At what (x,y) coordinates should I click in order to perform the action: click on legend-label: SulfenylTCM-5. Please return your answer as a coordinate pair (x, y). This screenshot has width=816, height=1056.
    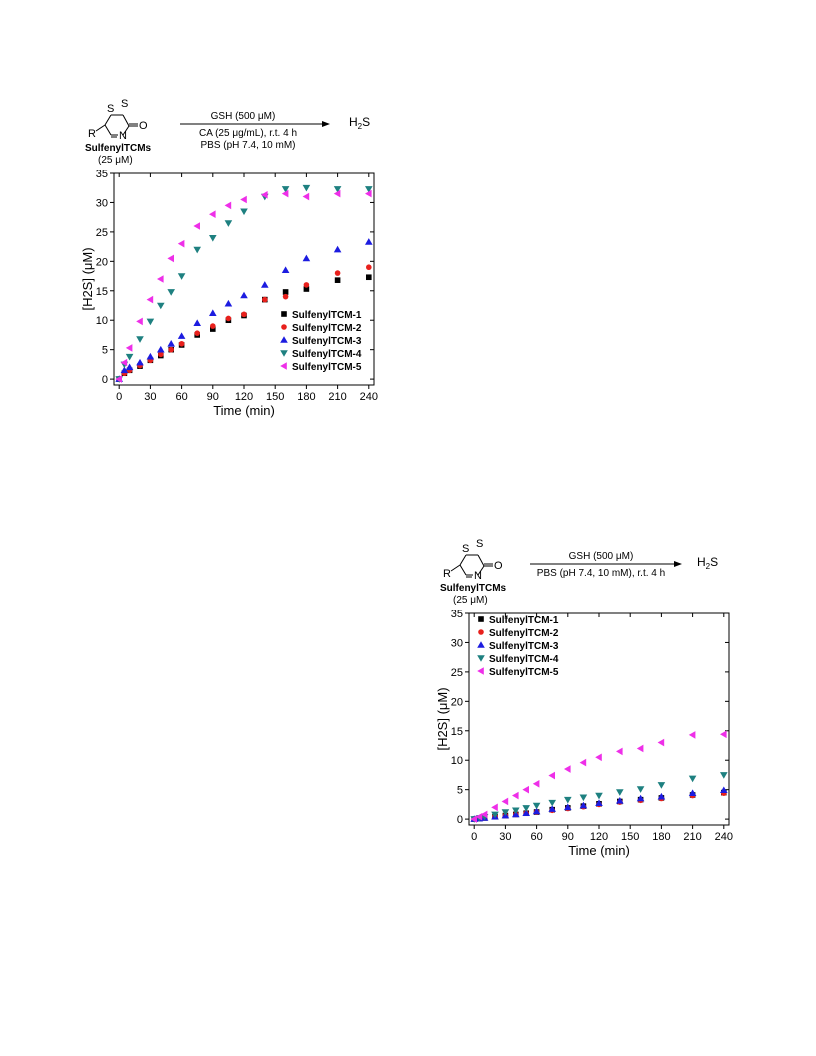
    Looking at the image, I should click on (524, 672).